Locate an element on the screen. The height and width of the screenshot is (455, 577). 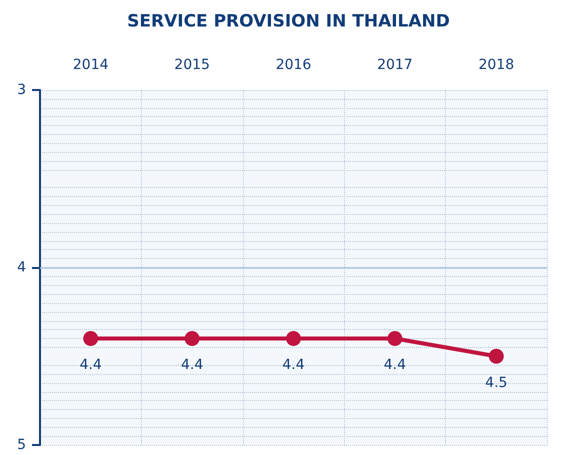
data-label: 4.5 is located at coordinates (496, 382).